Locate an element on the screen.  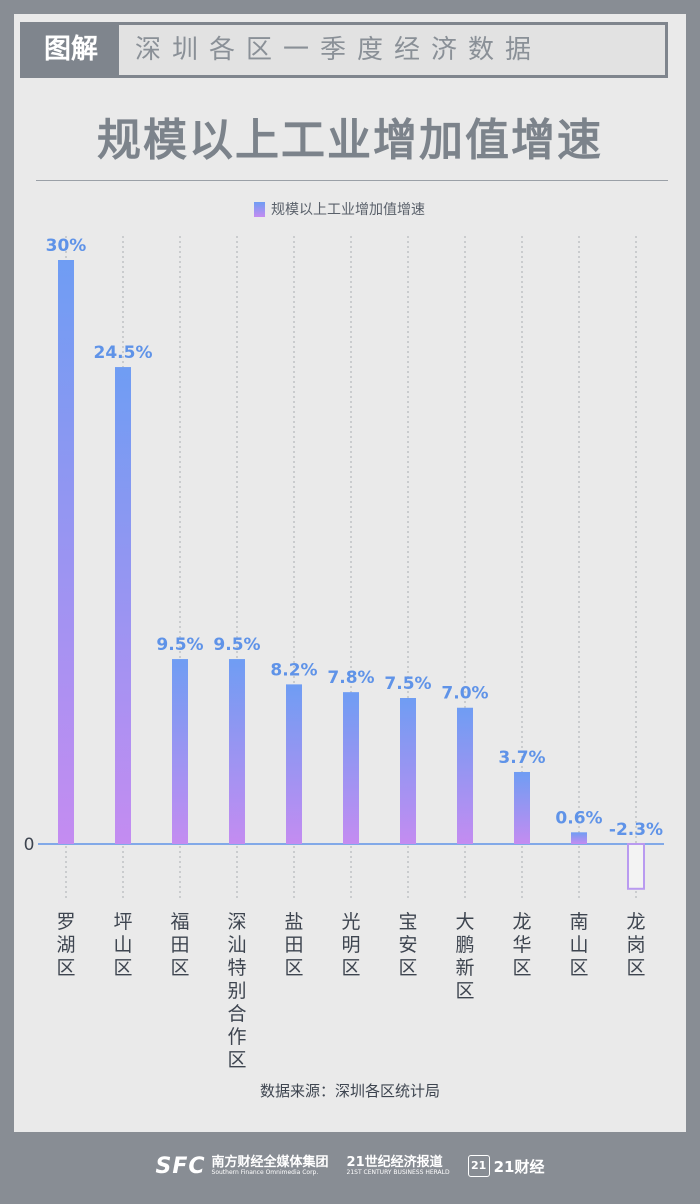
data-label: 0.6% is located at coordinates (578, 818).